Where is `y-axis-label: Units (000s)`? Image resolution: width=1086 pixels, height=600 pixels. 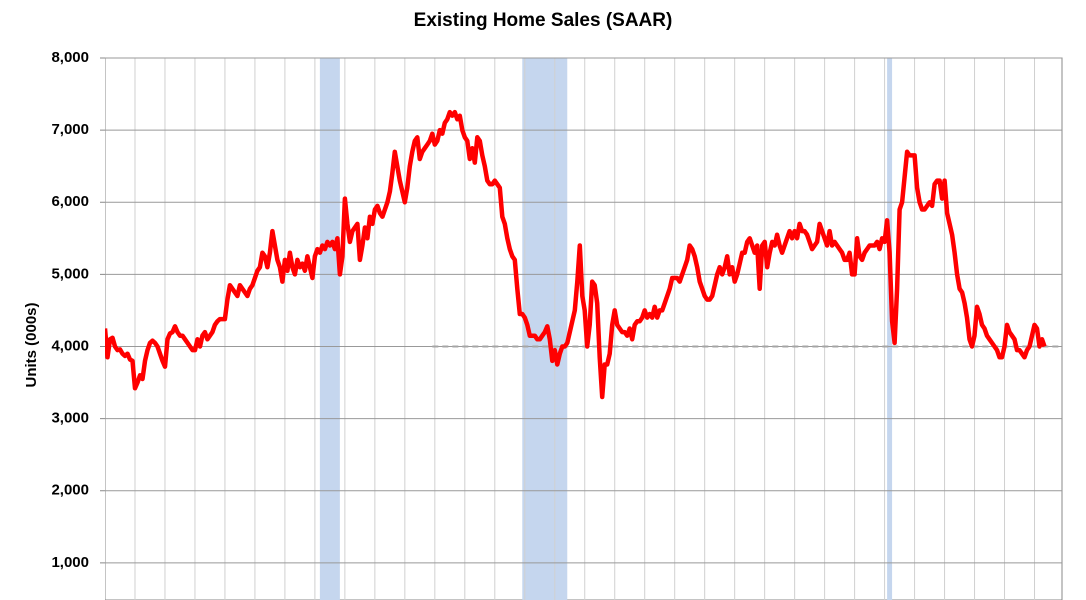
y-axis-label: Units (000s) is located at coordinates (31, 344).